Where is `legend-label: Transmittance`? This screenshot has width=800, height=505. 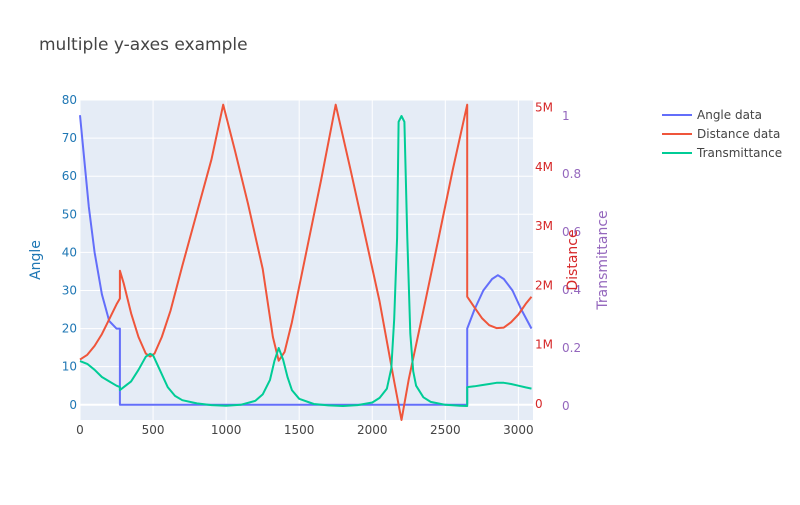
legend-label: Transmittance is located at coordinates (739, 153).